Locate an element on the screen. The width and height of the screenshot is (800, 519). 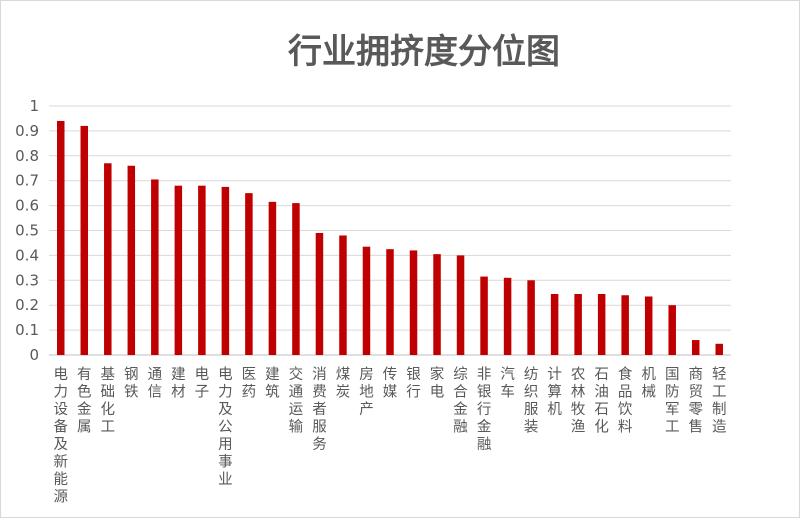
y-tick-label: 0.6 is located at coordinates (27, 206).